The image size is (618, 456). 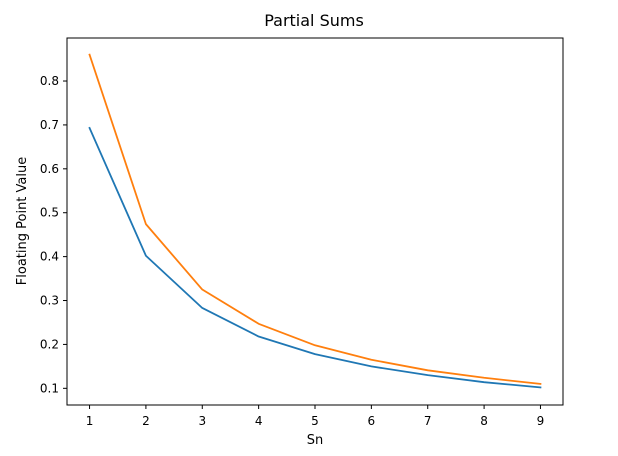 I want to click on x-tick-label: 2, so click(x=146, y=421).